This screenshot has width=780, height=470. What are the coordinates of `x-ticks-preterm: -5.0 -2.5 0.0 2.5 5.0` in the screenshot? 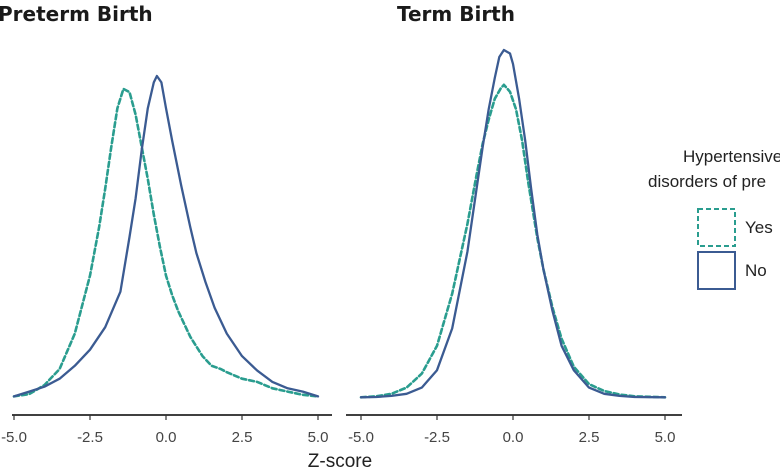 It's located at (164, 430).